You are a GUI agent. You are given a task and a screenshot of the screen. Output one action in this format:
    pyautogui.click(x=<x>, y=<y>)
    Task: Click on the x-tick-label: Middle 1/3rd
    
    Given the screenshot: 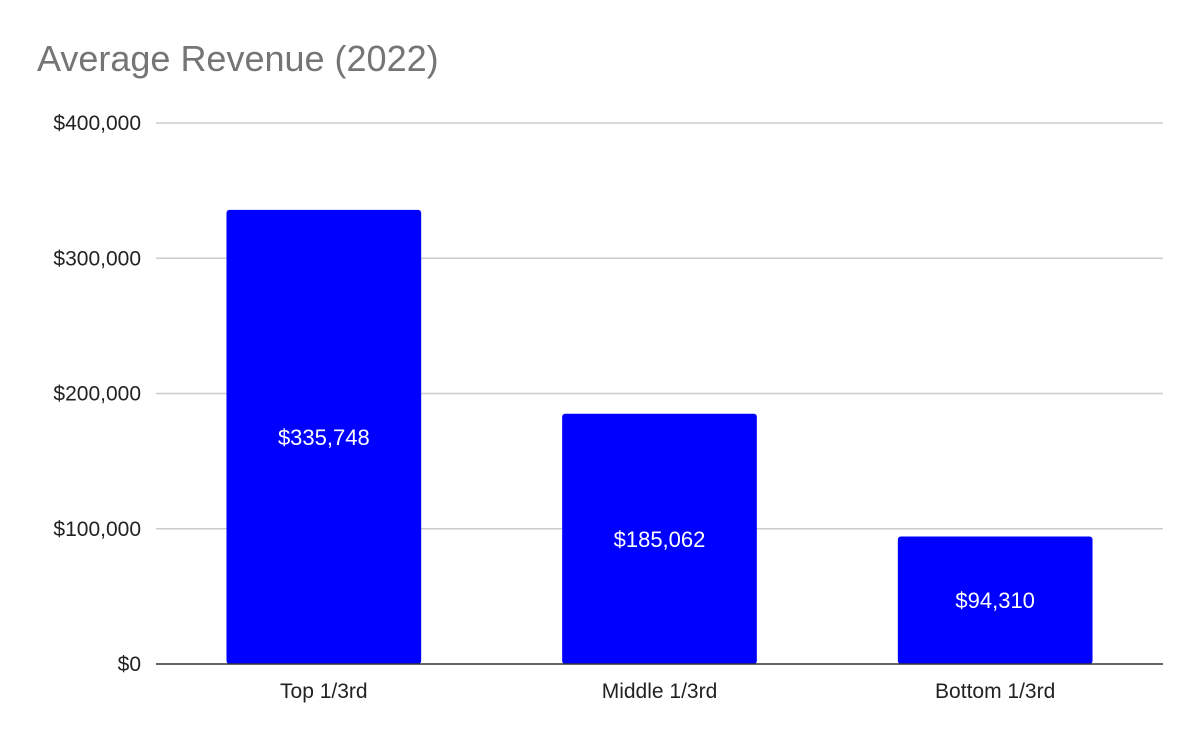 What is the action you would take?
    pyautogui.click(x=660, y=691)
    